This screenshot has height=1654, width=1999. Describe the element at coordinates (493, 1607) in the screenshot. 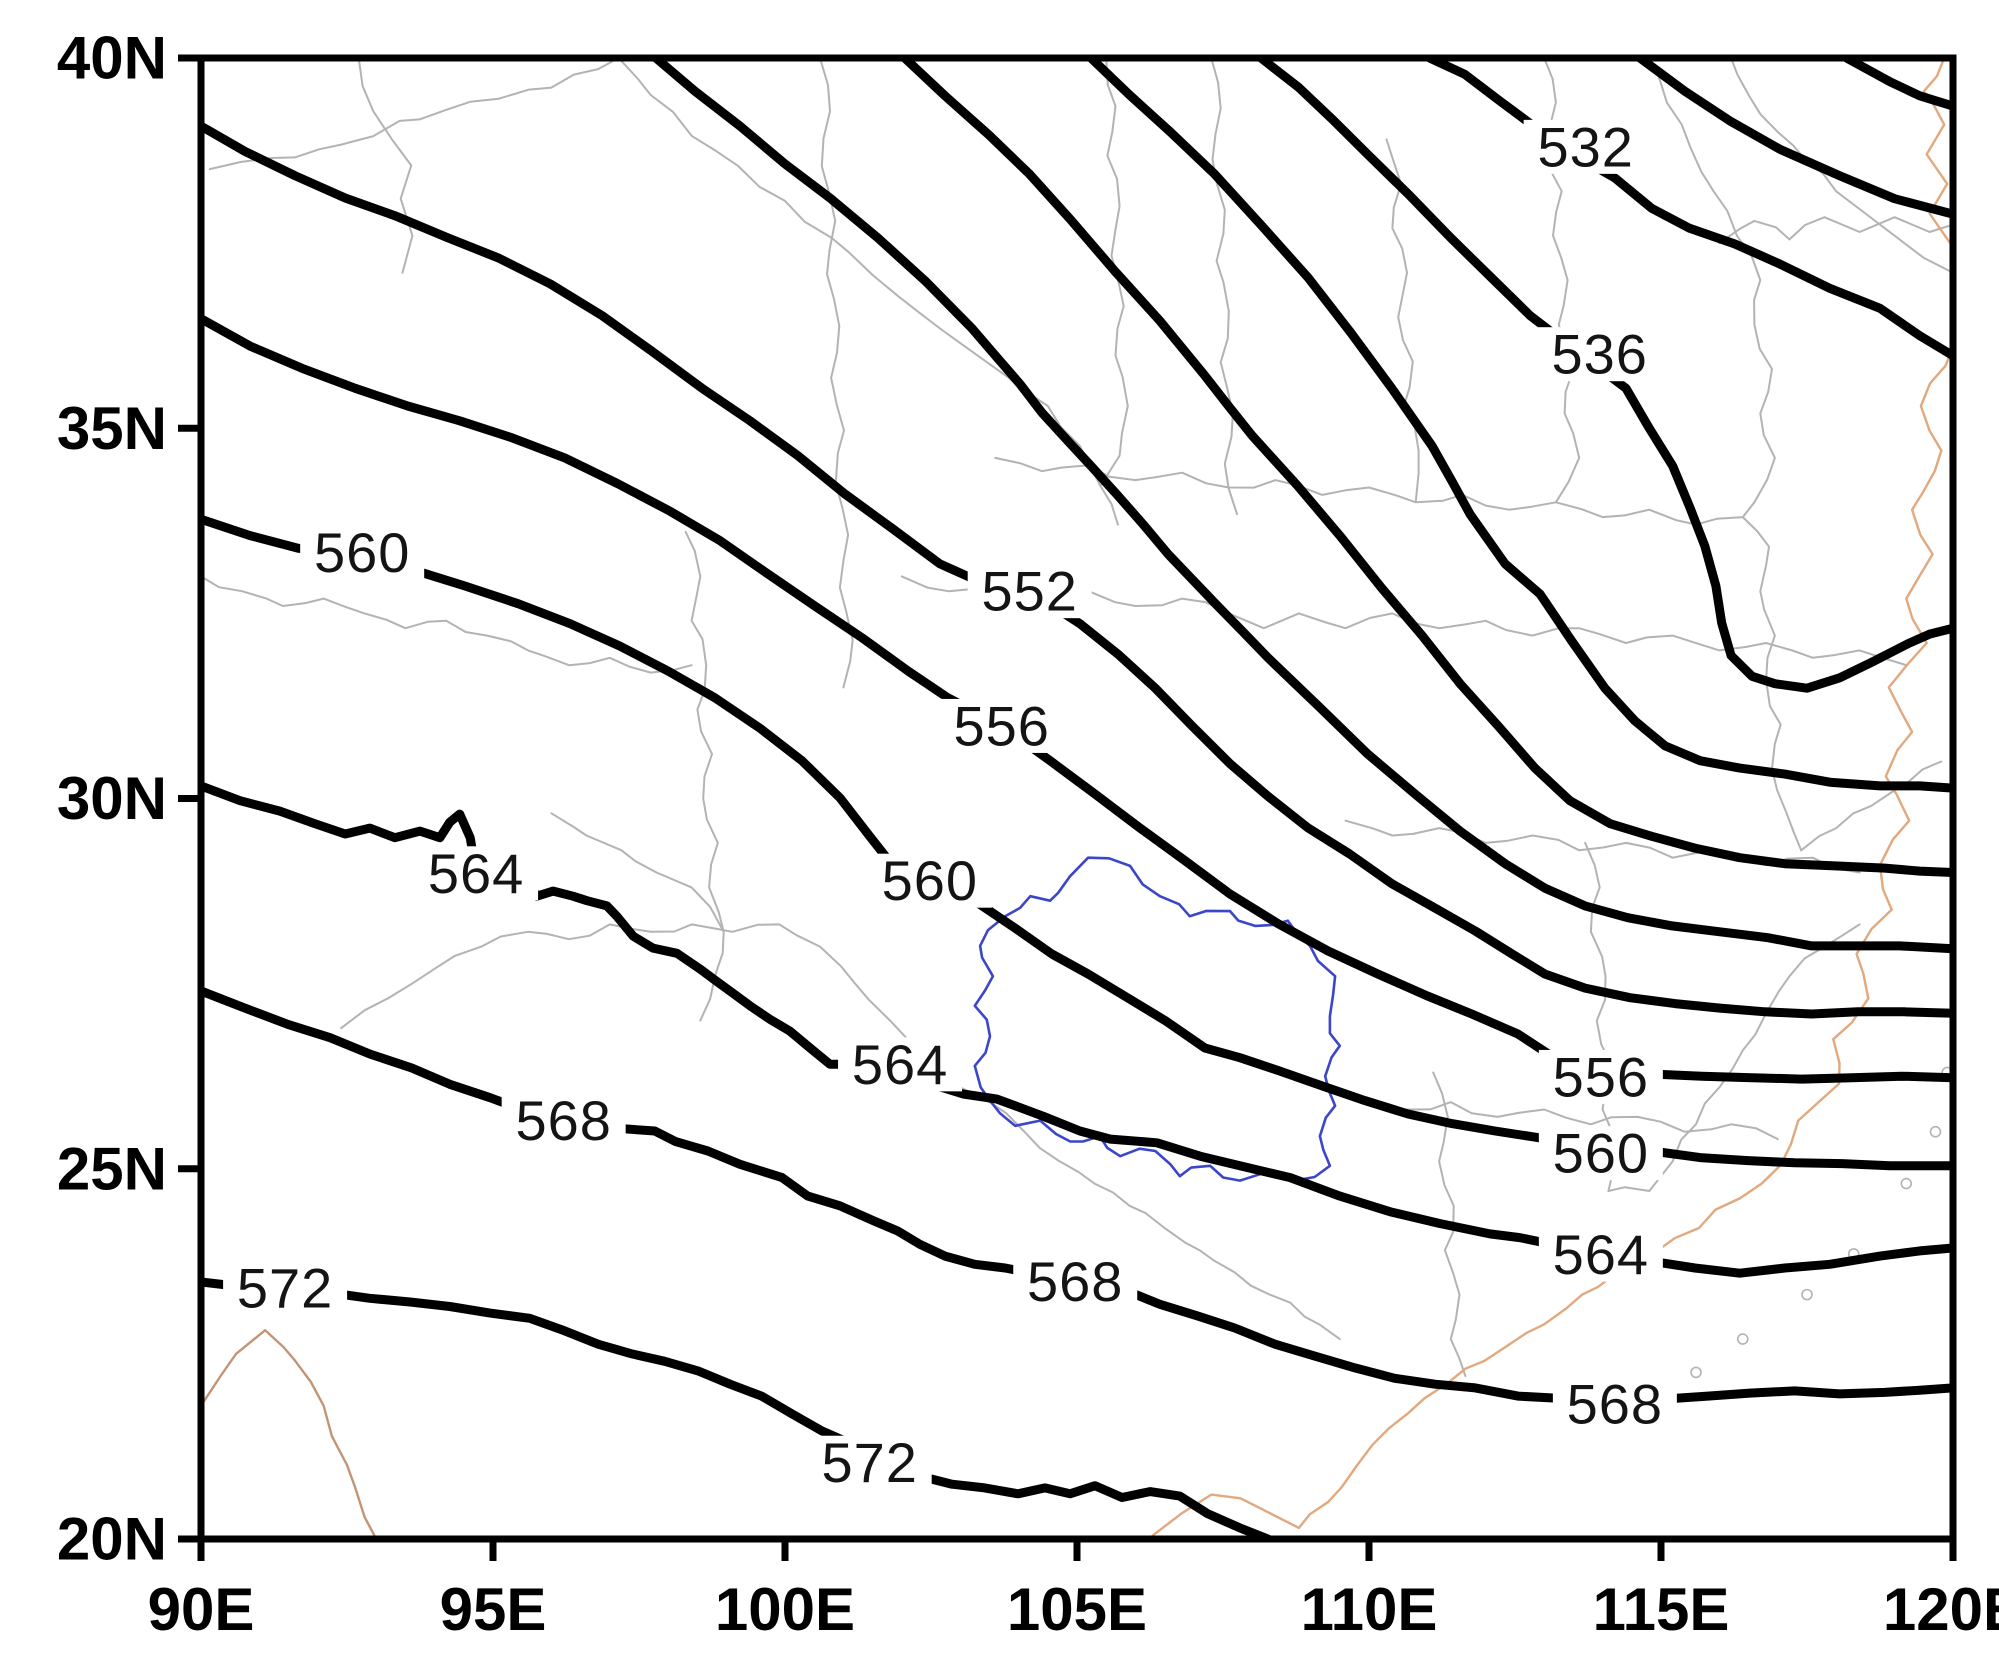

I see `x-axis-tick-label: 95E` at that location.